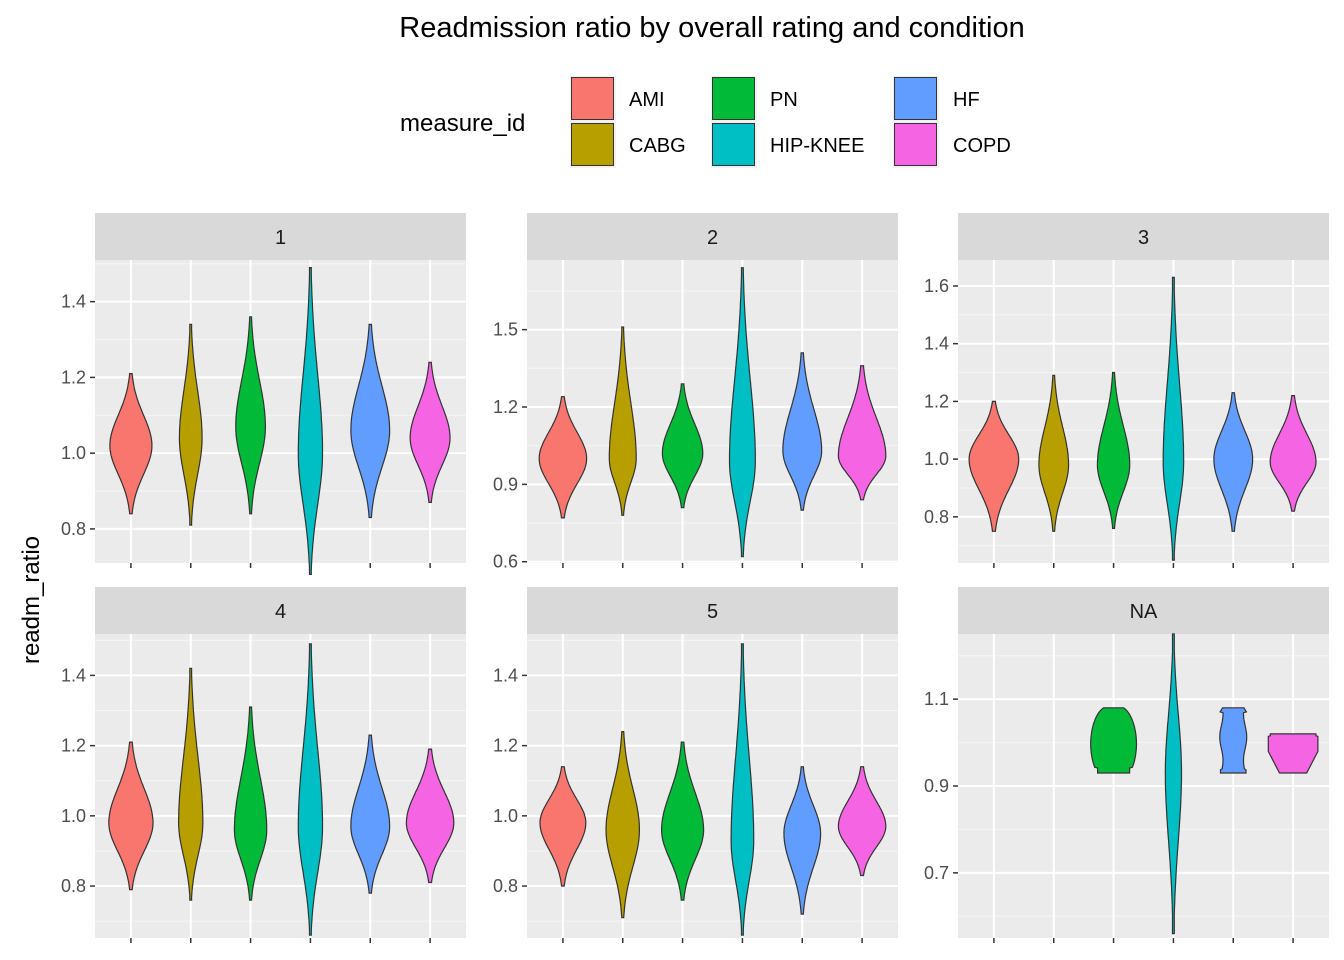 This screenshot has height=960, width=1344. I want to click on y-tick-label: 0.6, so click(505, 562).